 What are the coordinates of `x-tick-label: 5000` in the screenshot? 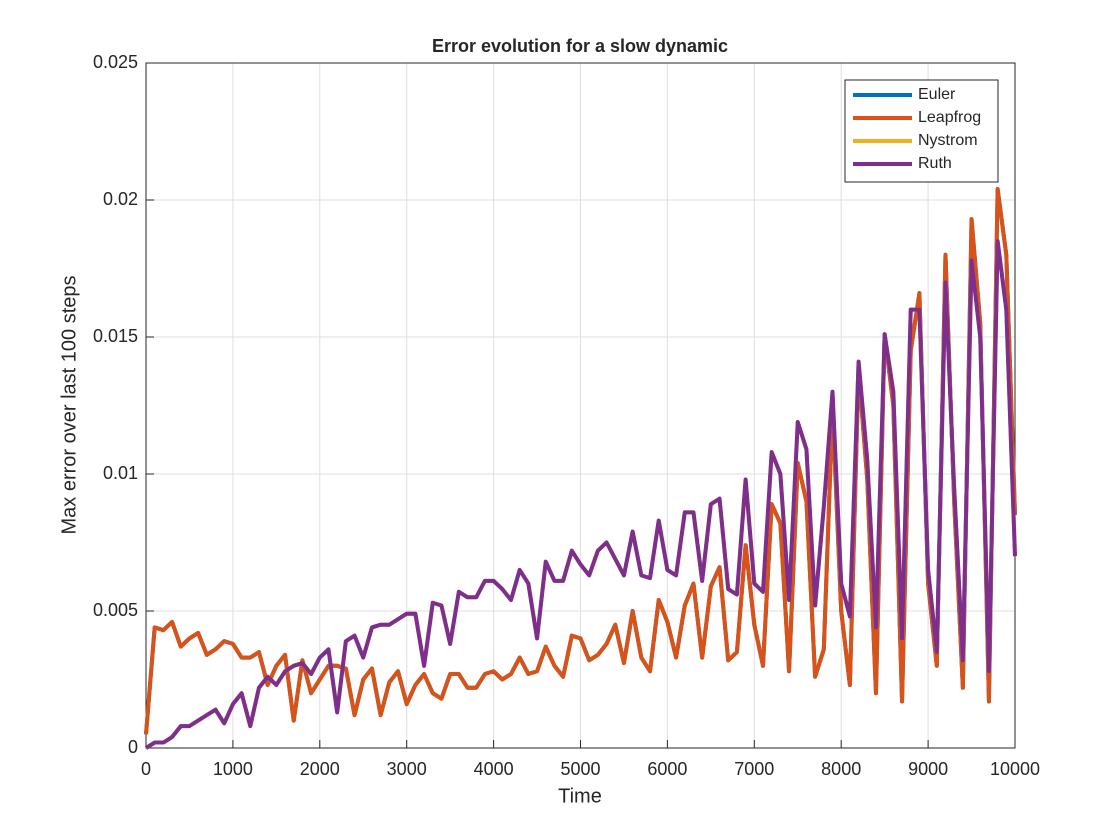 It's located at (580, 769).